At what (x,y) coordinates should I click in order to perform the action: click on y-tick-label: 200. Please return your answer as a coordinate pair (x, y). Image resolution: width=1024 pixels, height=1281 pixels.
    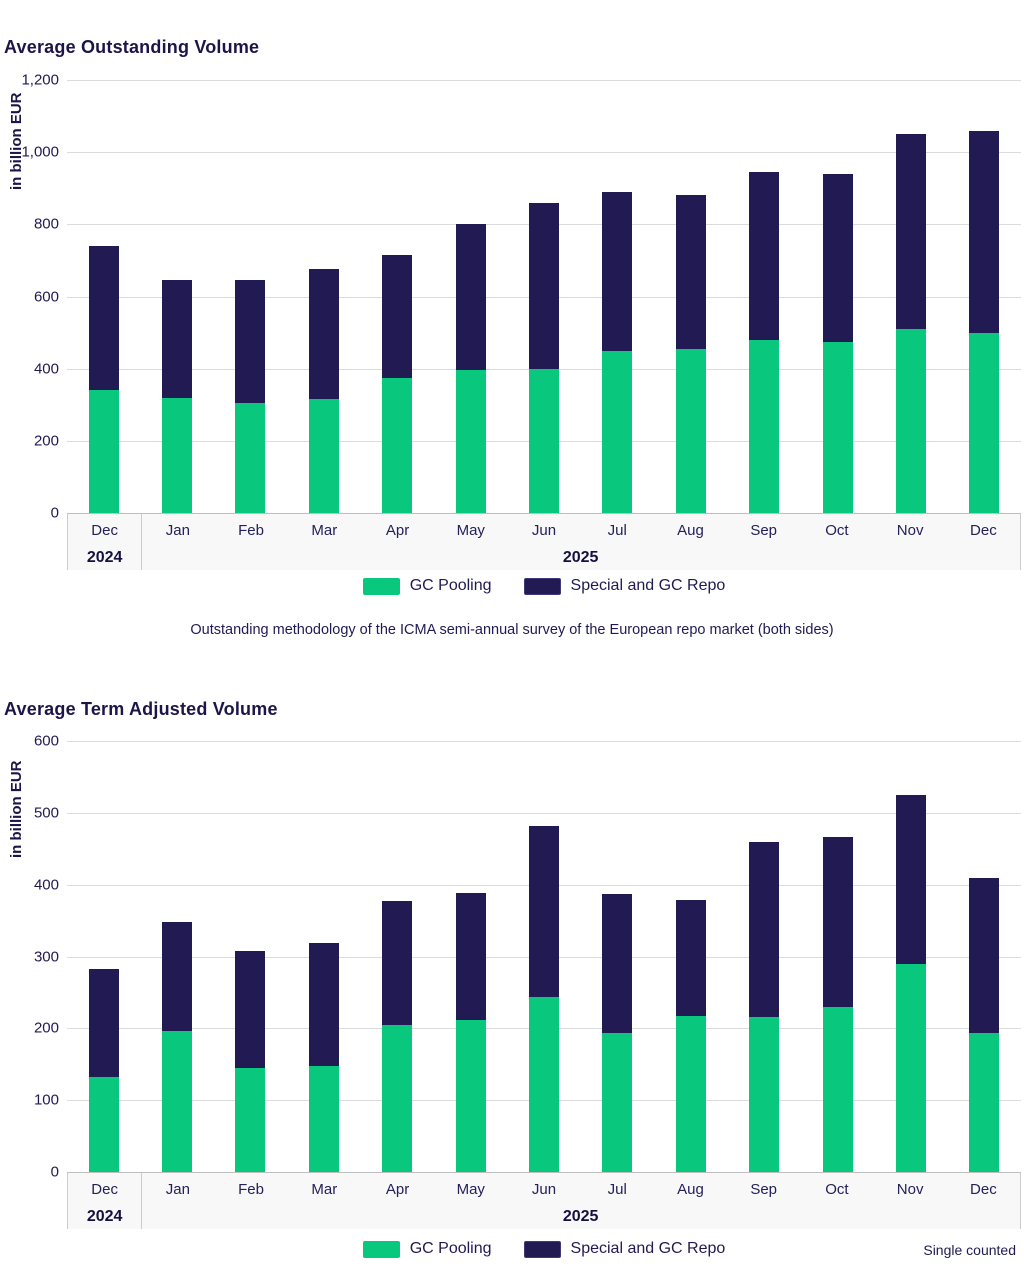
    Looking at the image, I should click on (46, 441).